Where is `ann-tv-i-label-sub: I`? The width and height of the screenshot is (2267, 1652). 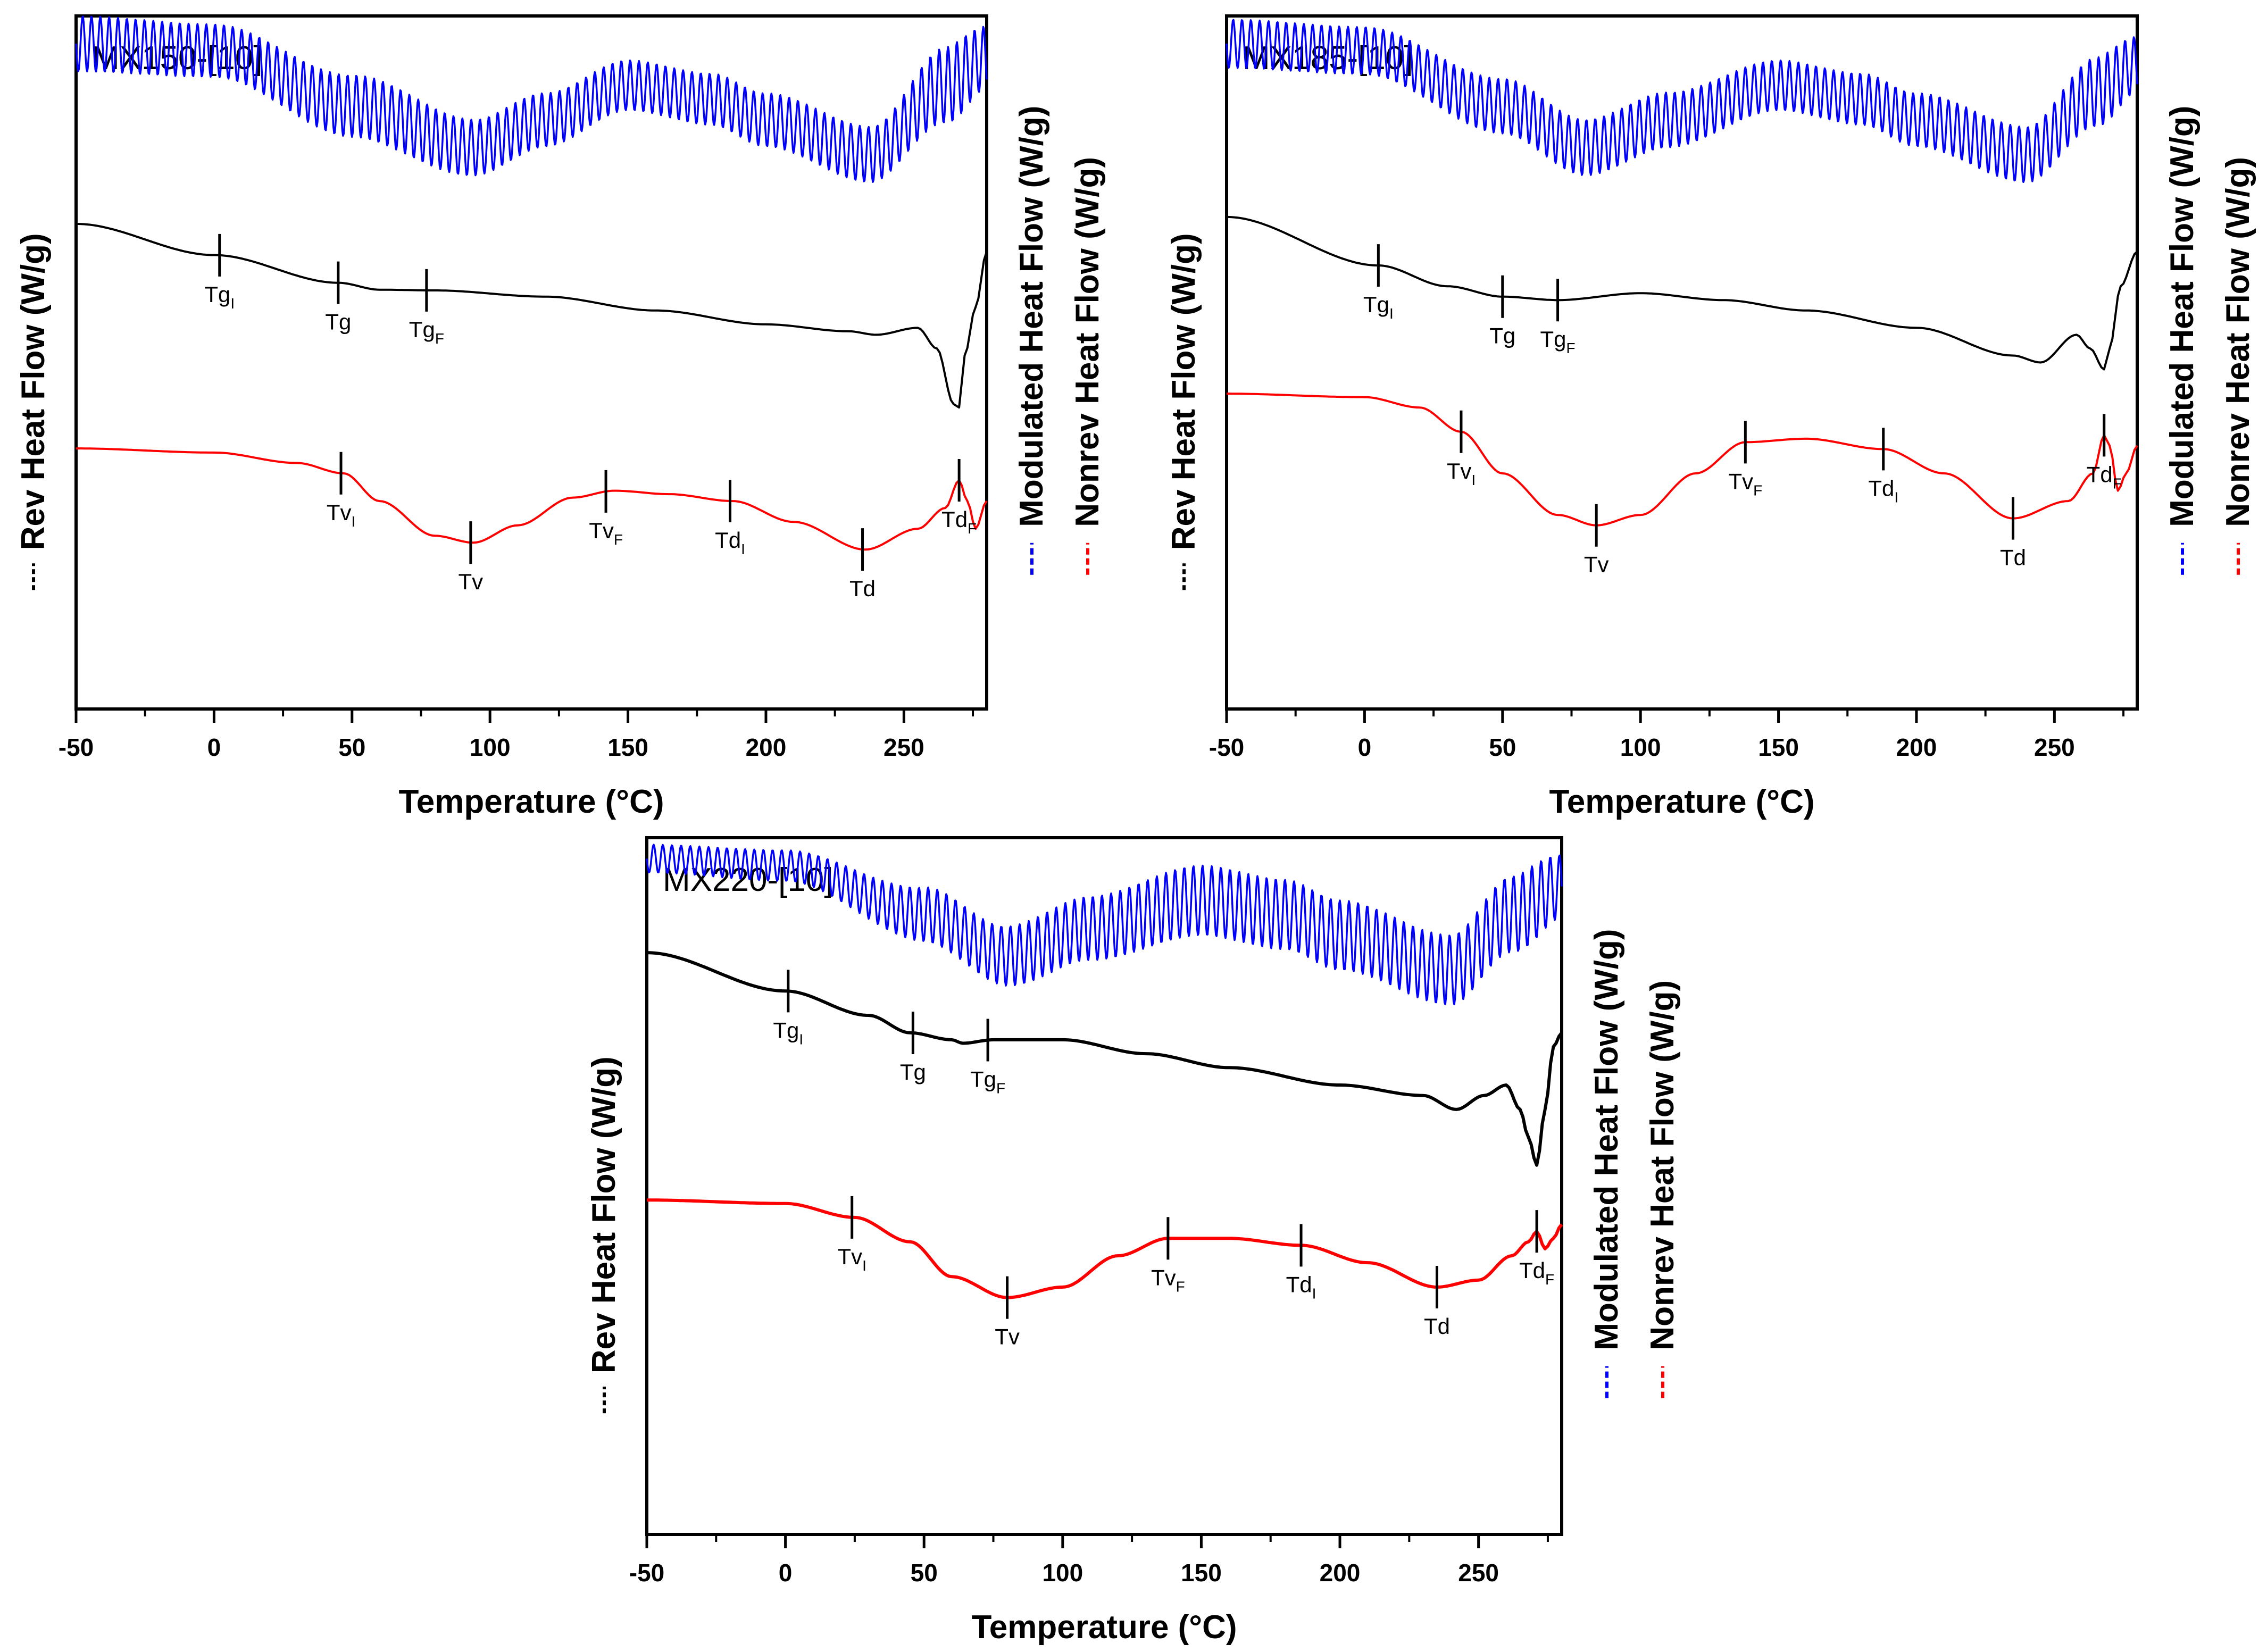 ann-tv-i-label-sub: I is located at coordinates (864, 1265).